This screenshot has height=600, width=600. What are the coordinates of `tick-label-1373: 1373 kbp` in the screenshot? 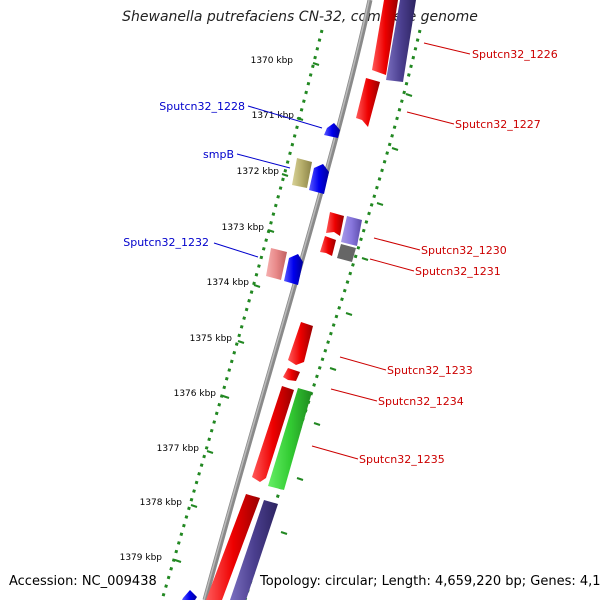 It's located at (243, 228).